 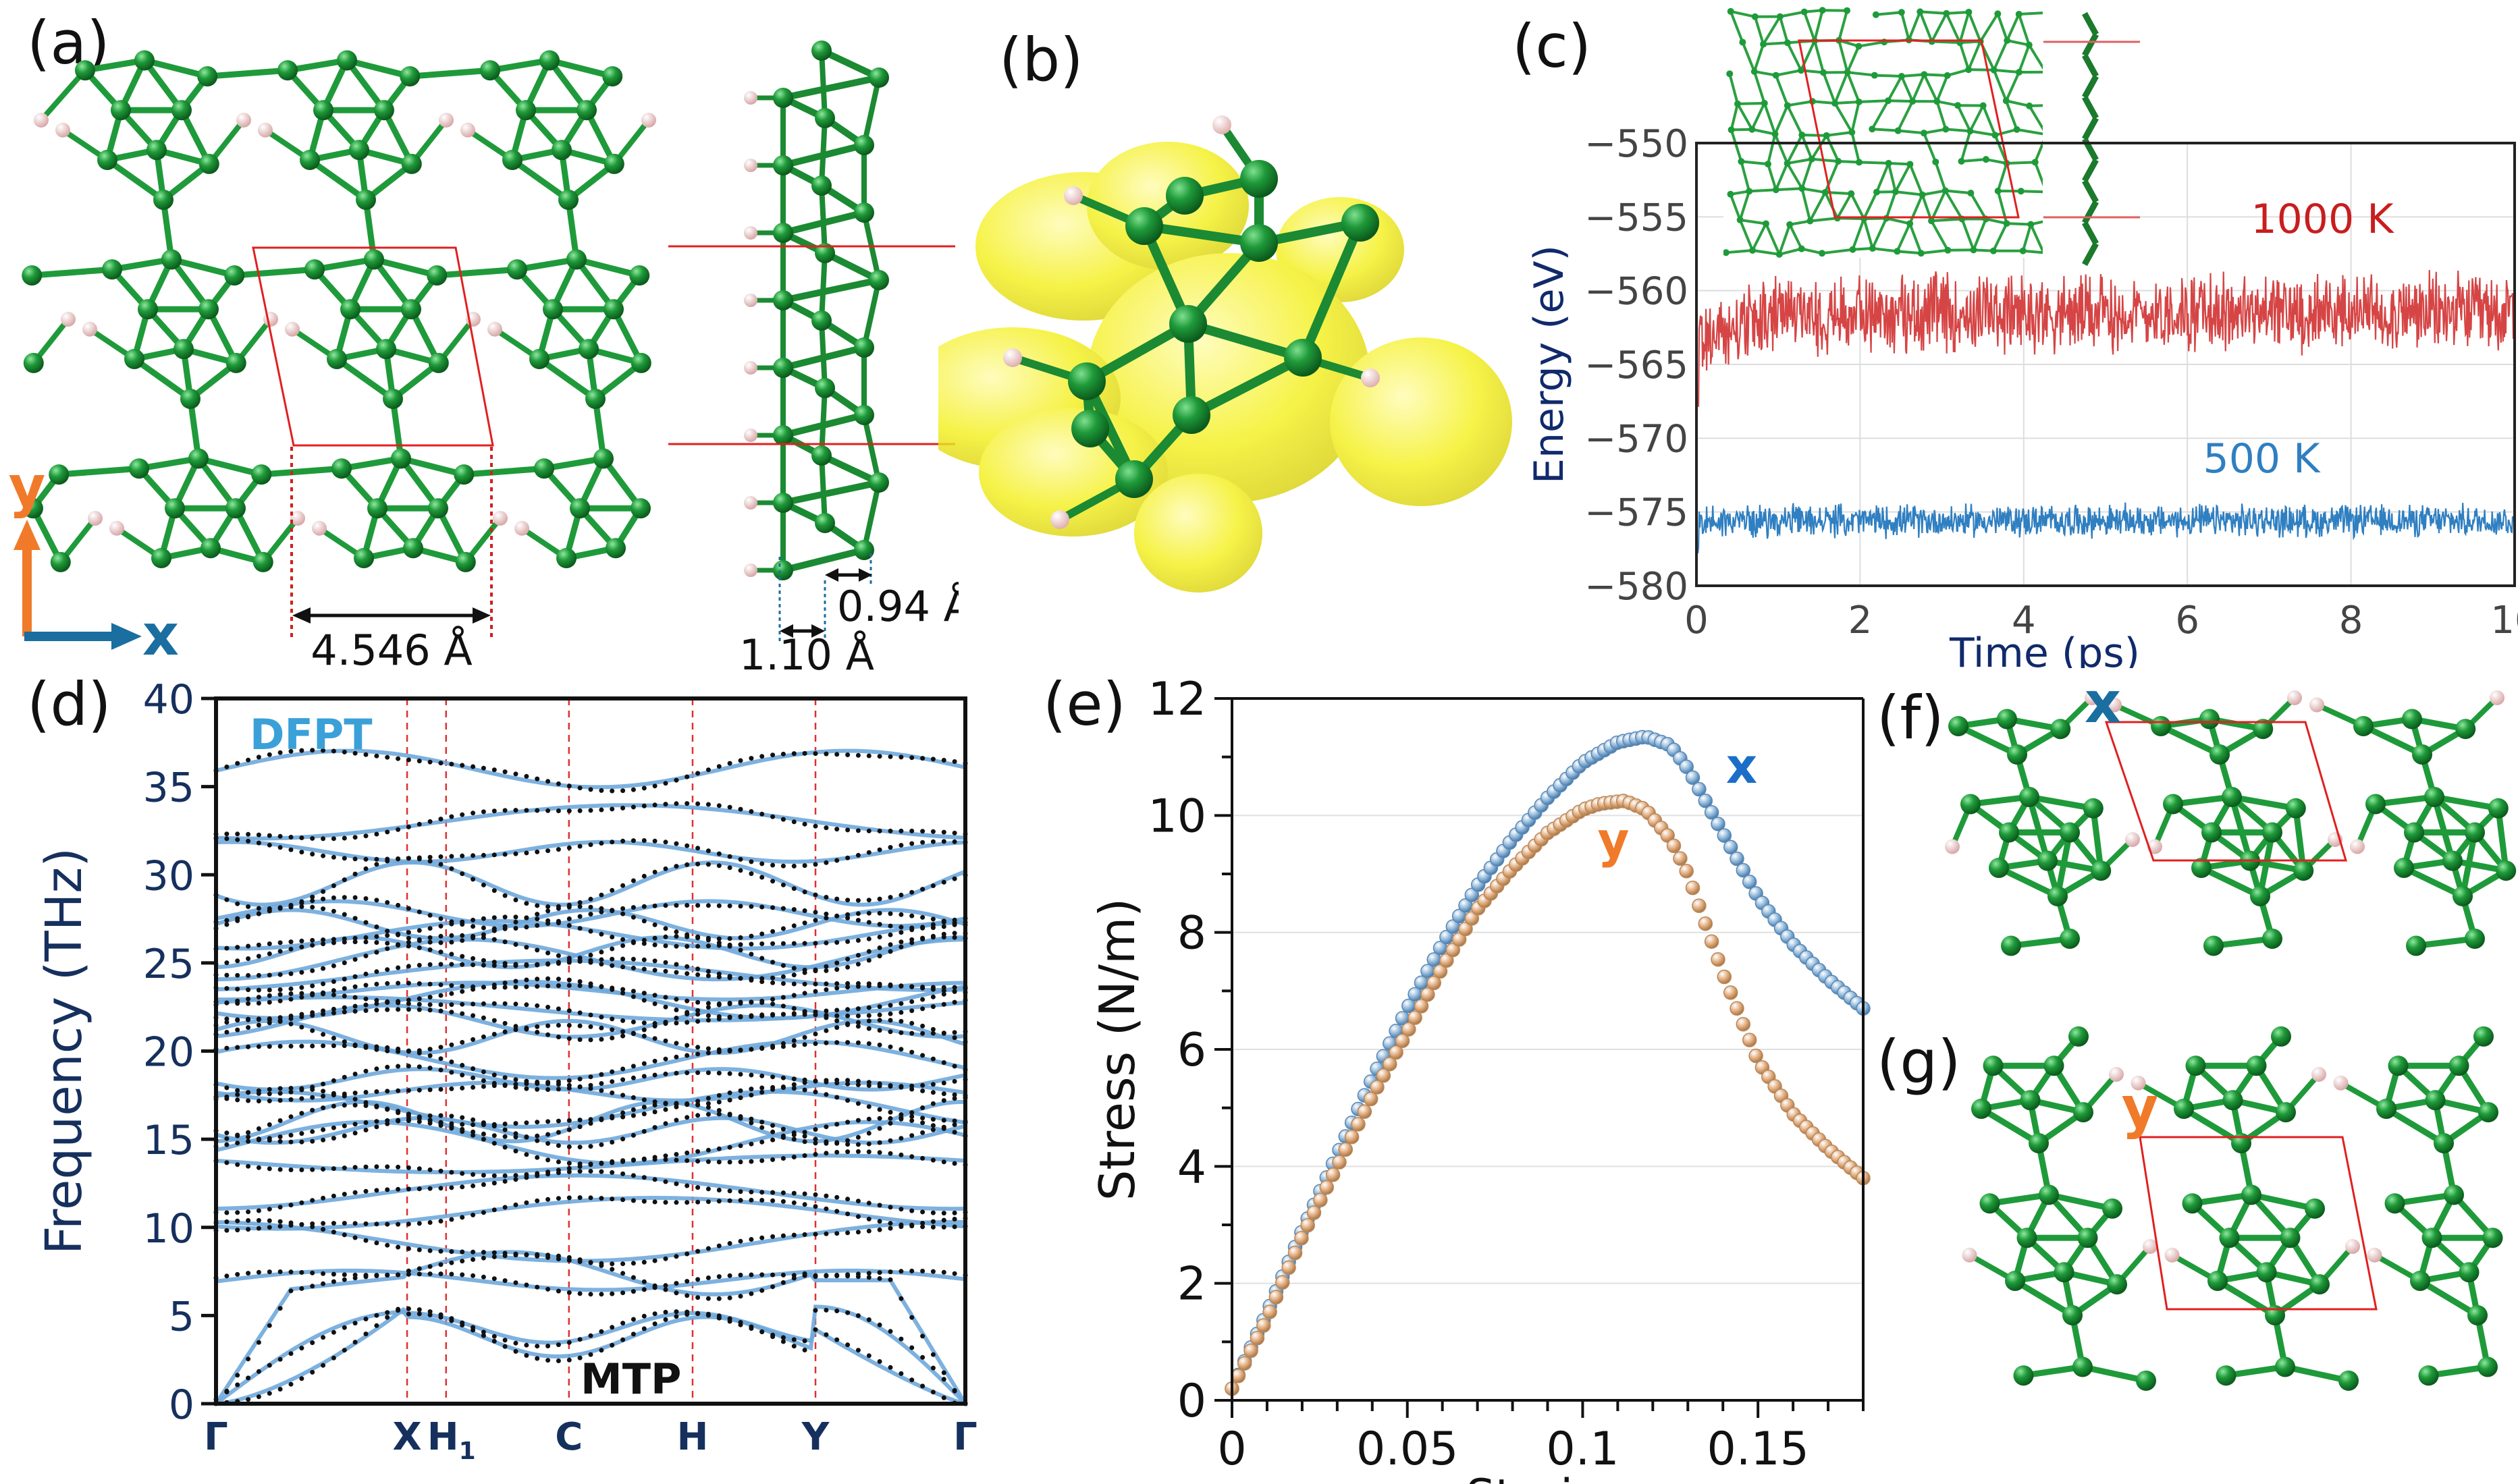 I want to click on strained-lattice-x, so click(x=2231, y=823).